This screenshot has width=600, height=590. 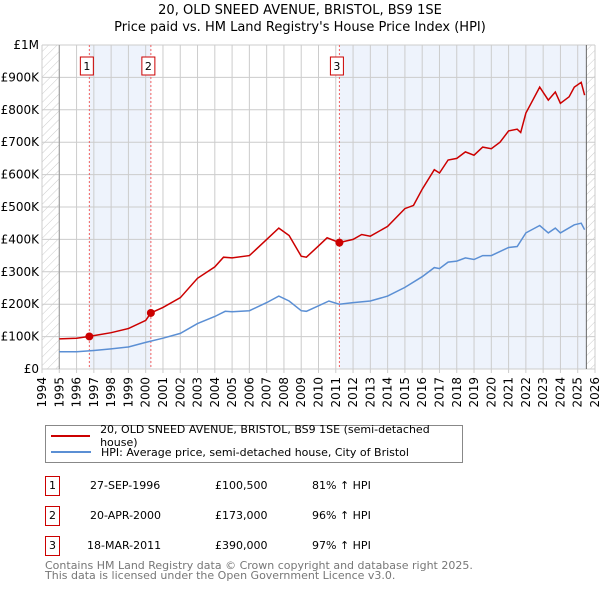 What do you see at coordinates (353, 392) in the screenshot?
I see `x-tick-label: 2012` at bounding box center [353, 392].